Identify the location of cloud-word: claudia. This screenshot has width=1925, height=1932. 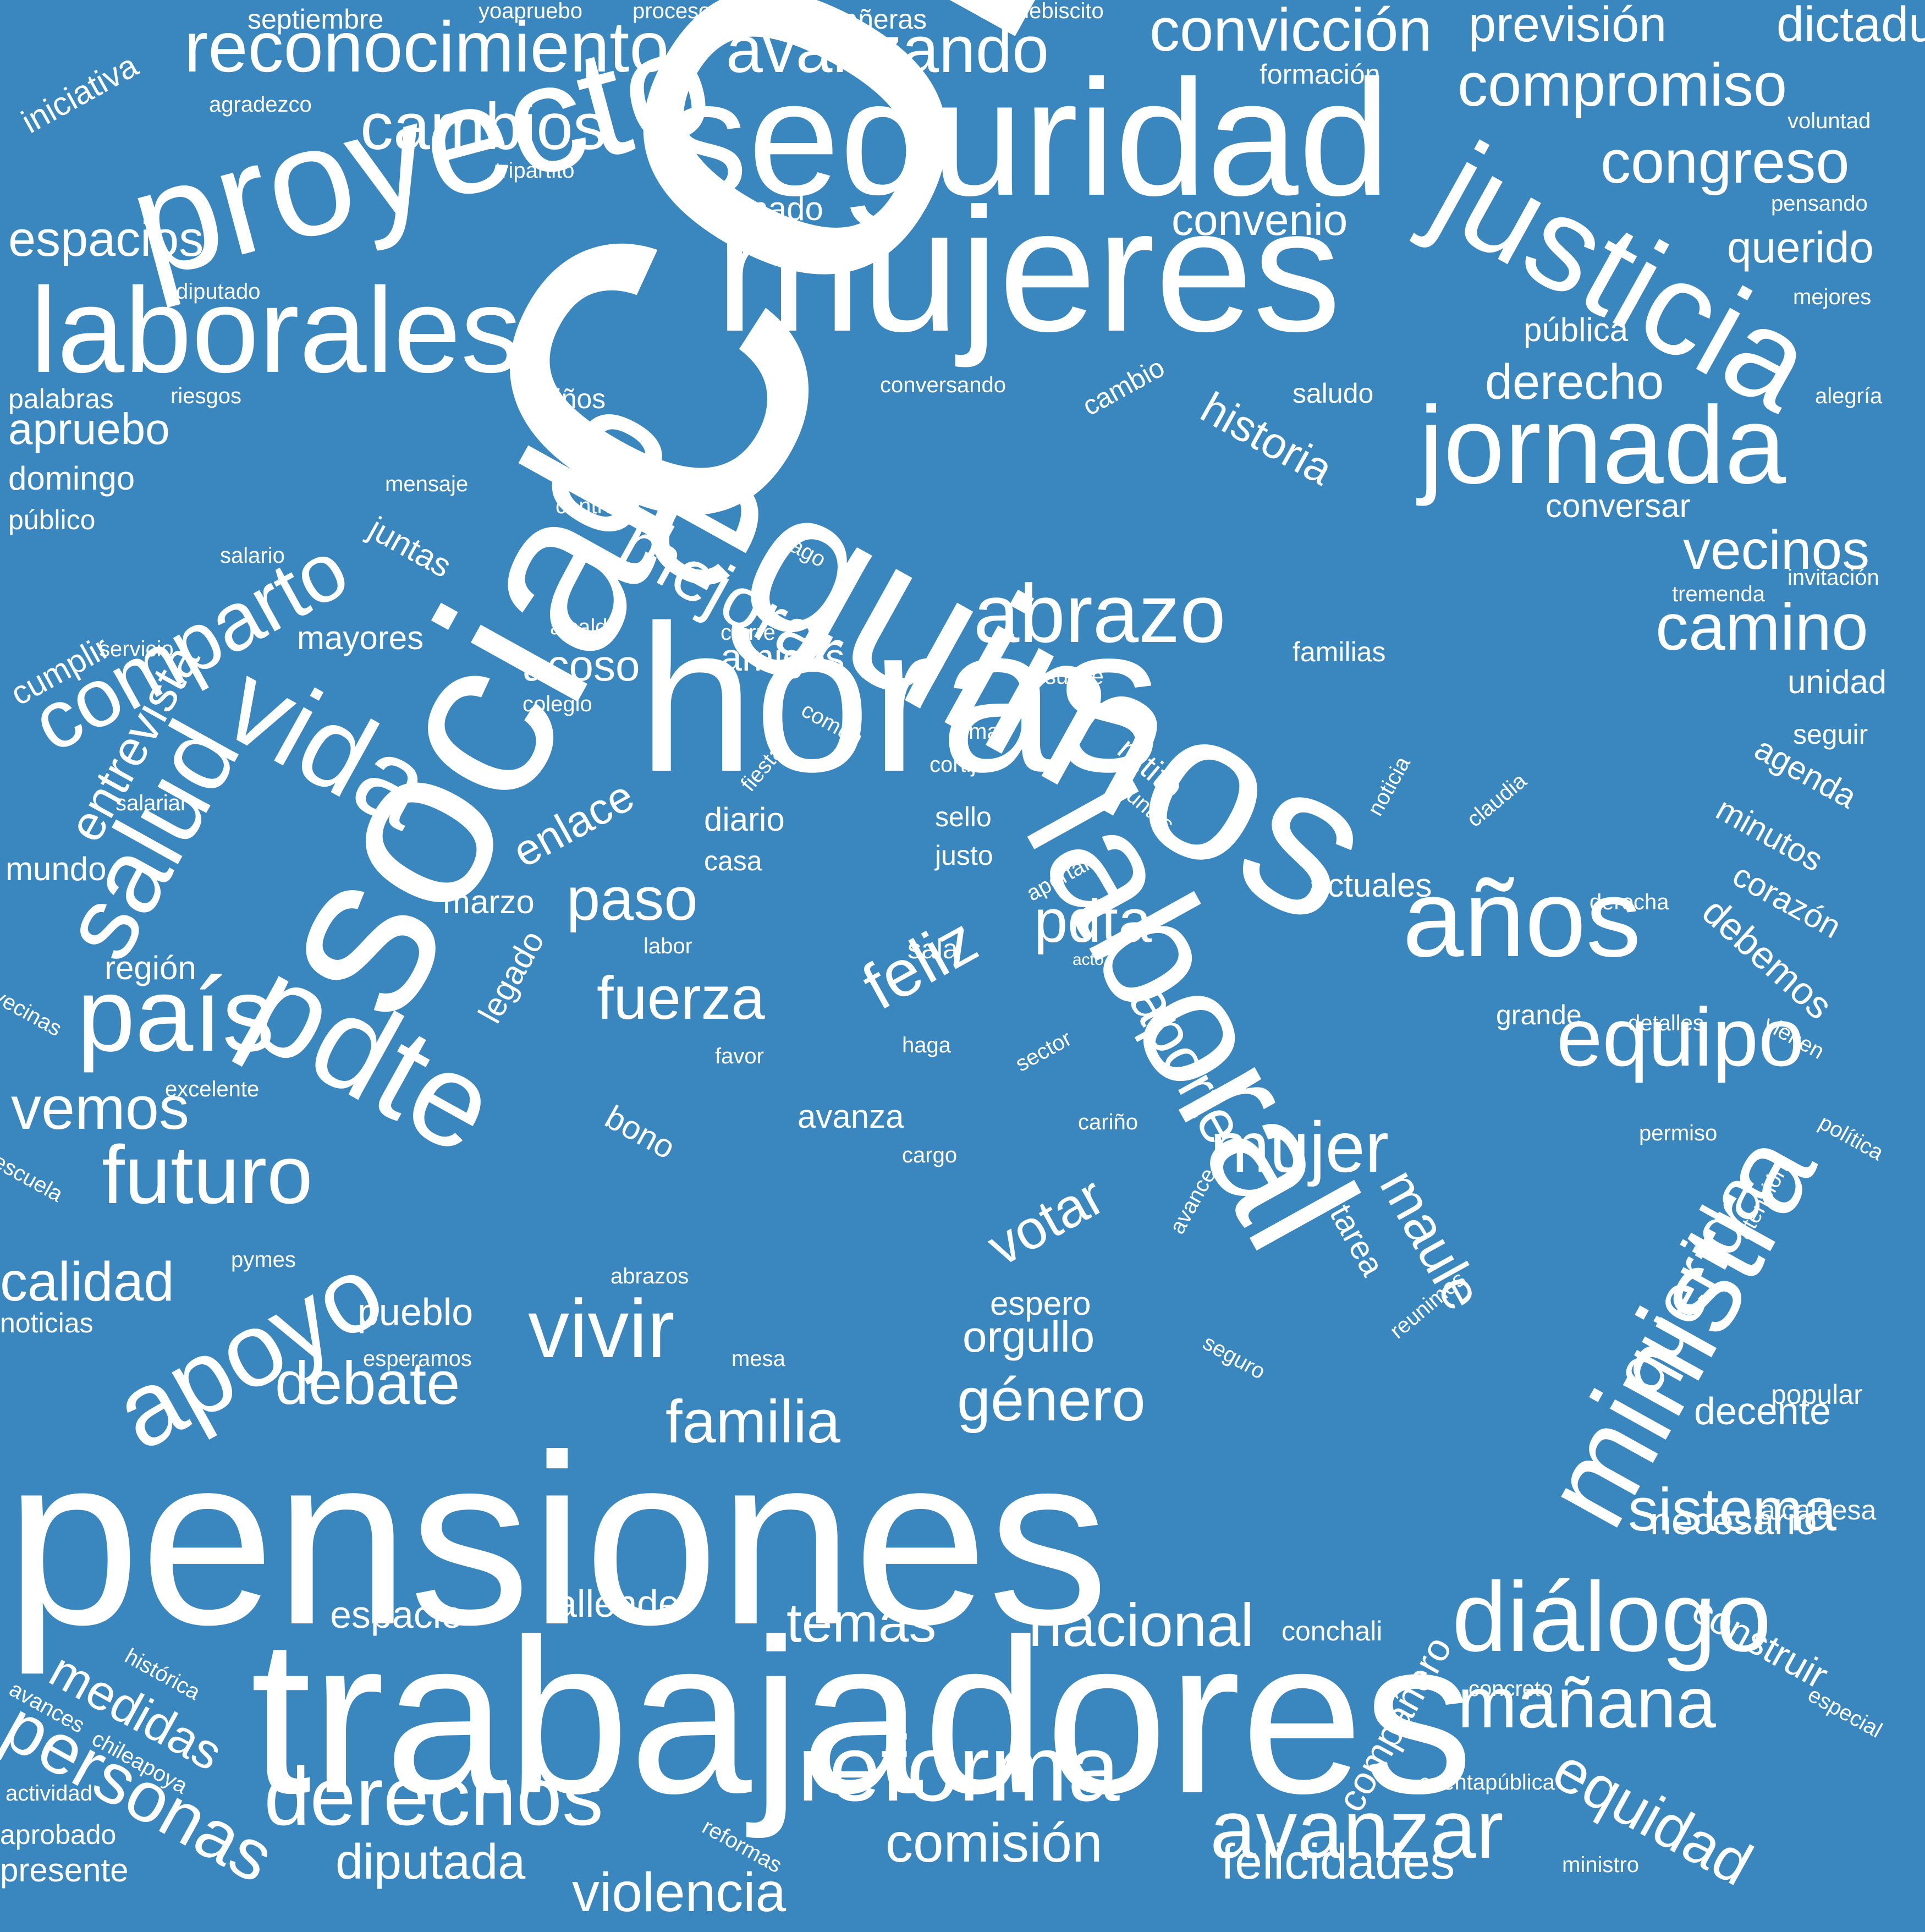
(1497, 800).